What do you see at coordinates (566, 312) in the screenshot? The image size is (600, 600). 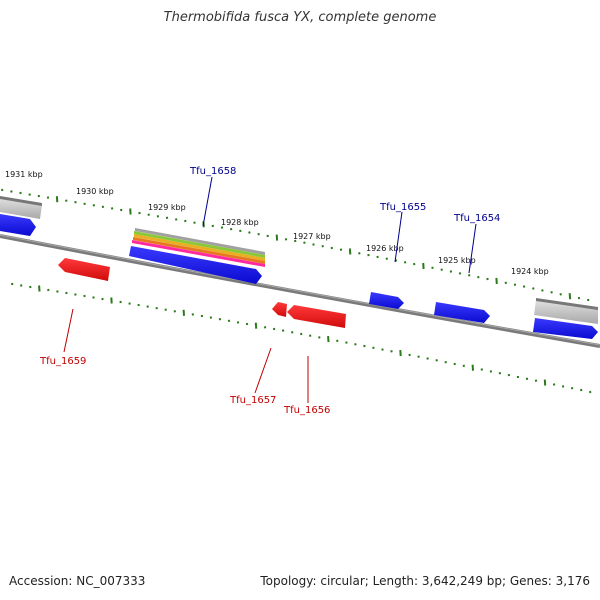 I see `feature-grey-right` at bounding box center [566, 312].